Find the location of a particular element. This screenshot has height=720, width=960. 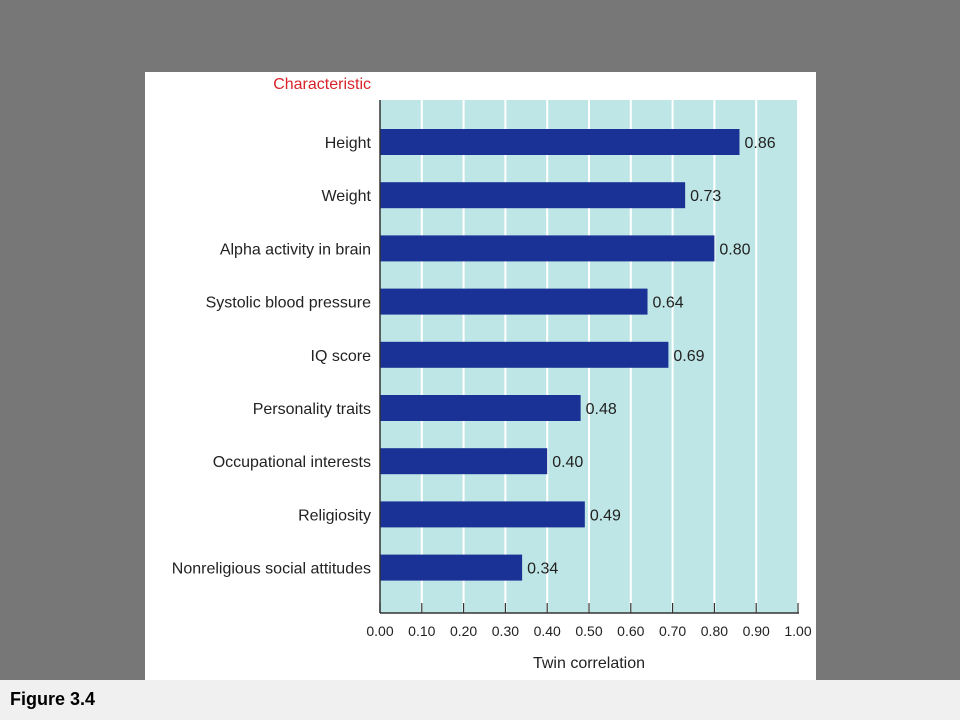

bar-value-label: 0.49 is located at coordinates (605, 515).